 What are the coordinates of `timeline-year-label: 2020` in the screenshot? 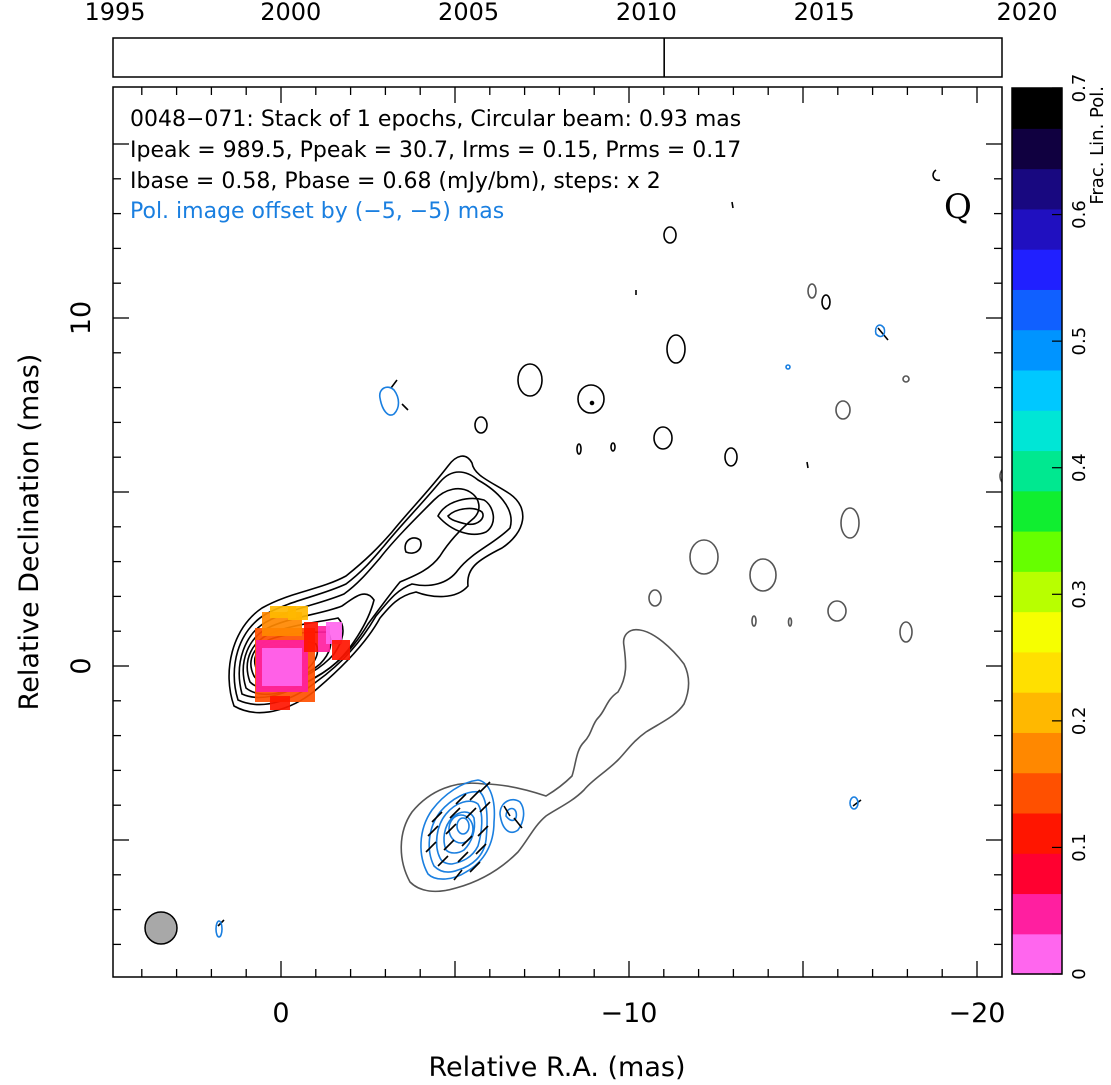 It's located at (1026, 13).